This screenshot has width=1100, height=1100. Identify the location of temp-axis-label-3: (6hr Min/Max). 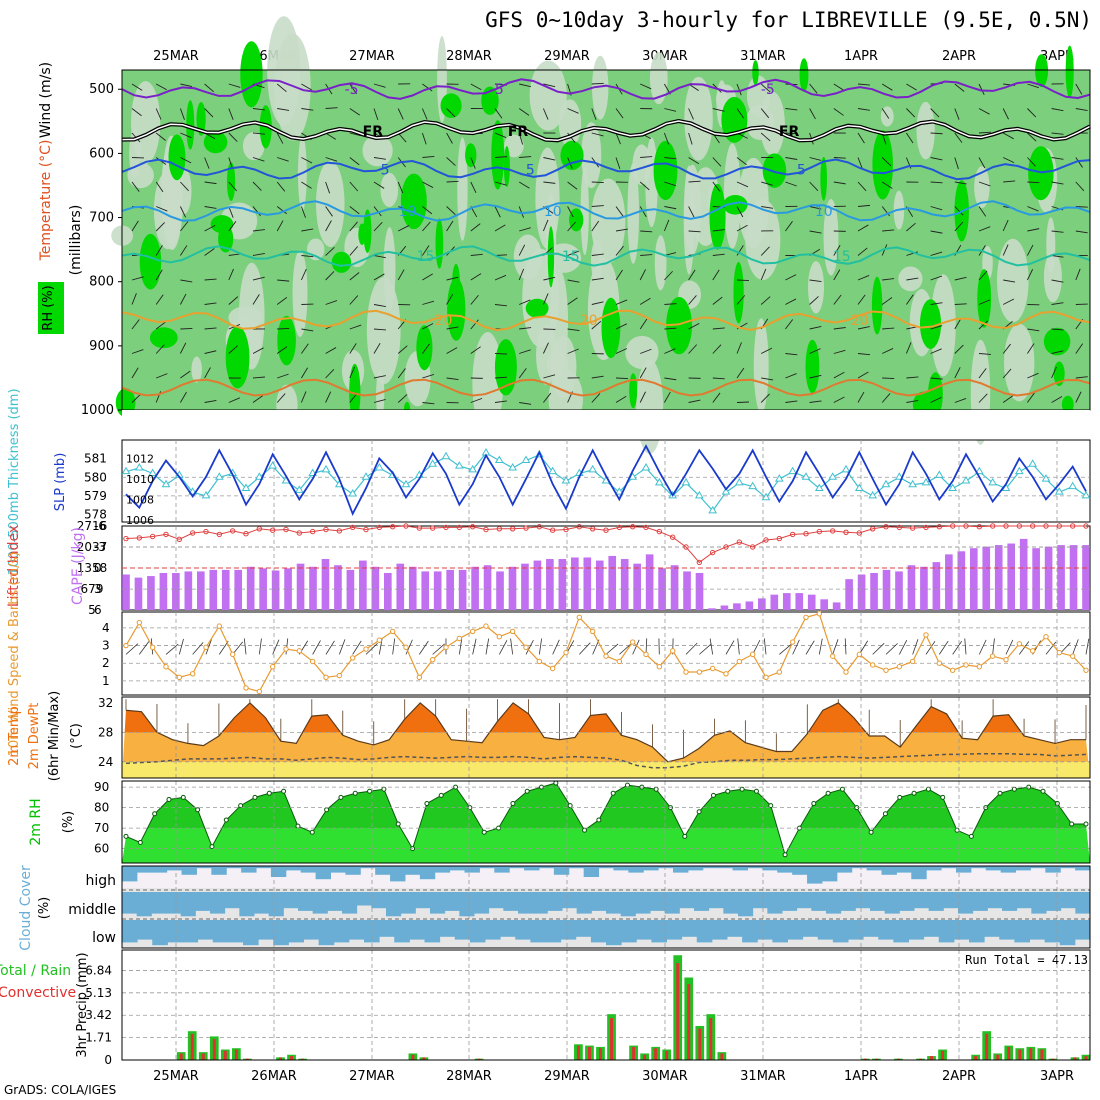
(54, 736).